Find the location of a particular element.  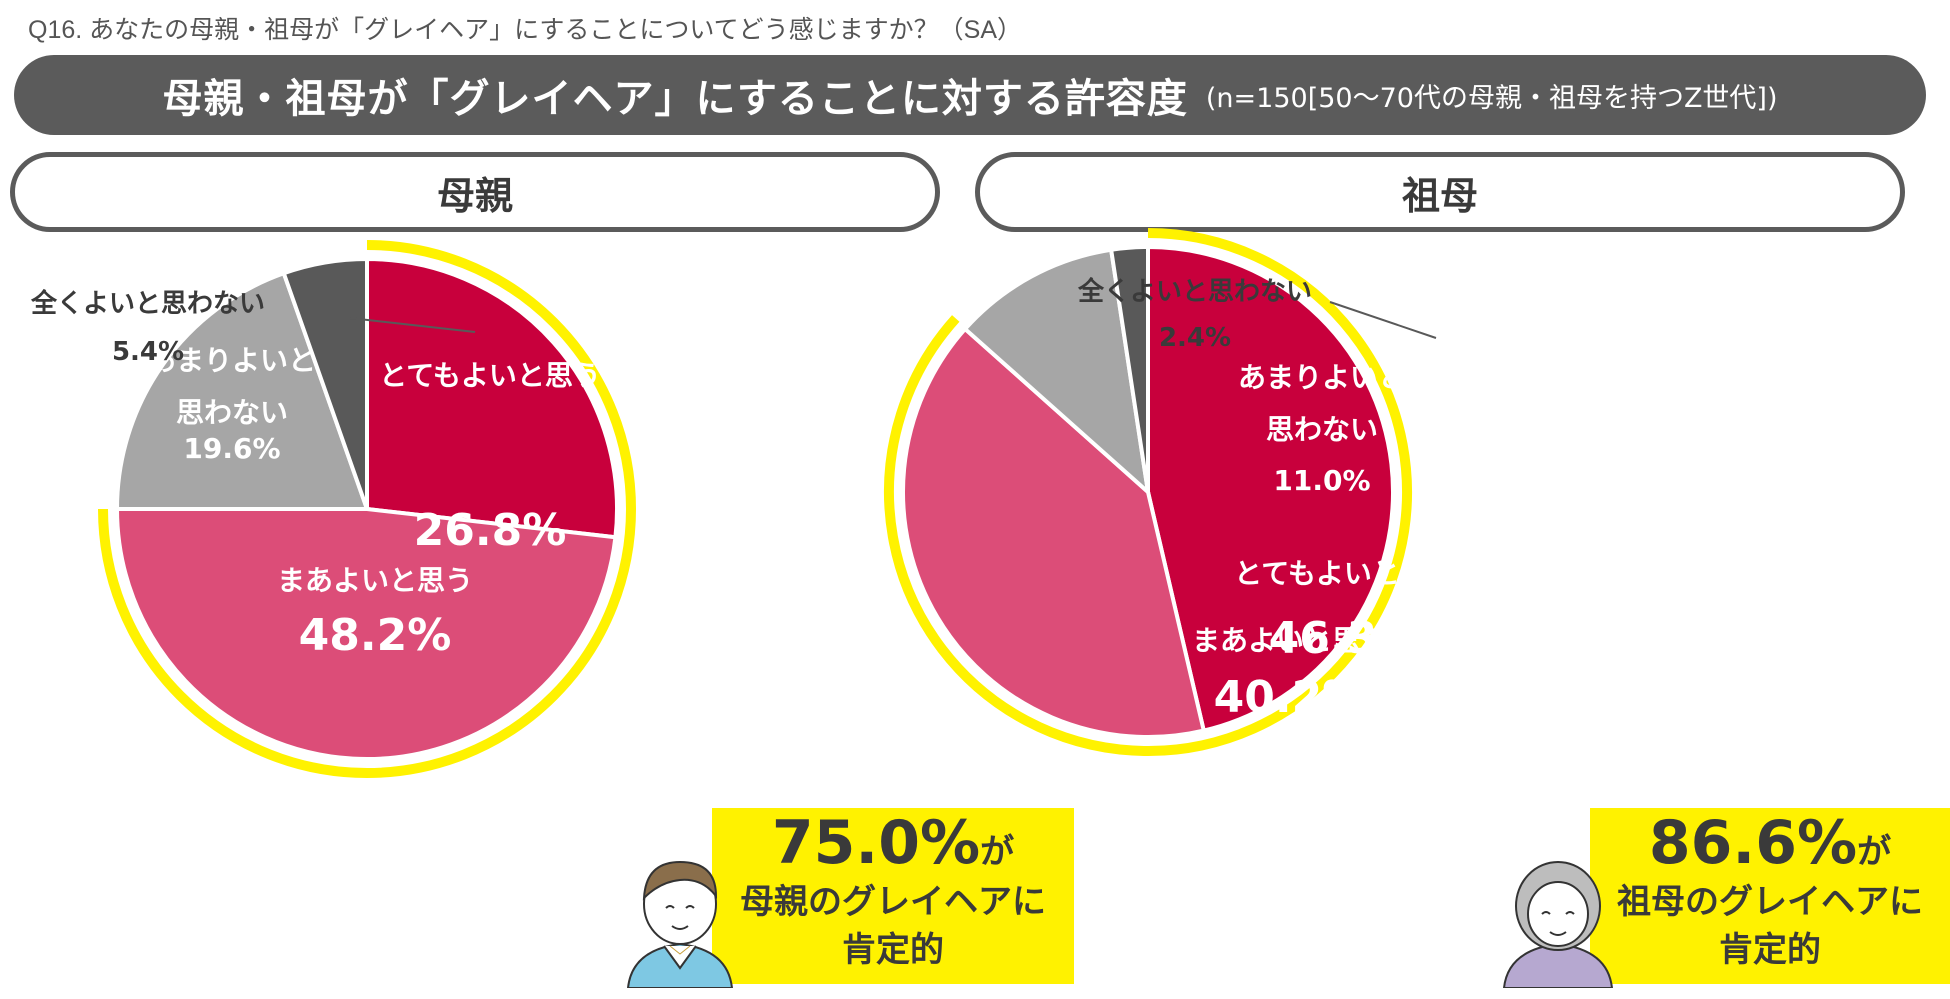

panel-header-mother: 母親 is located at coordinates (475, 192).